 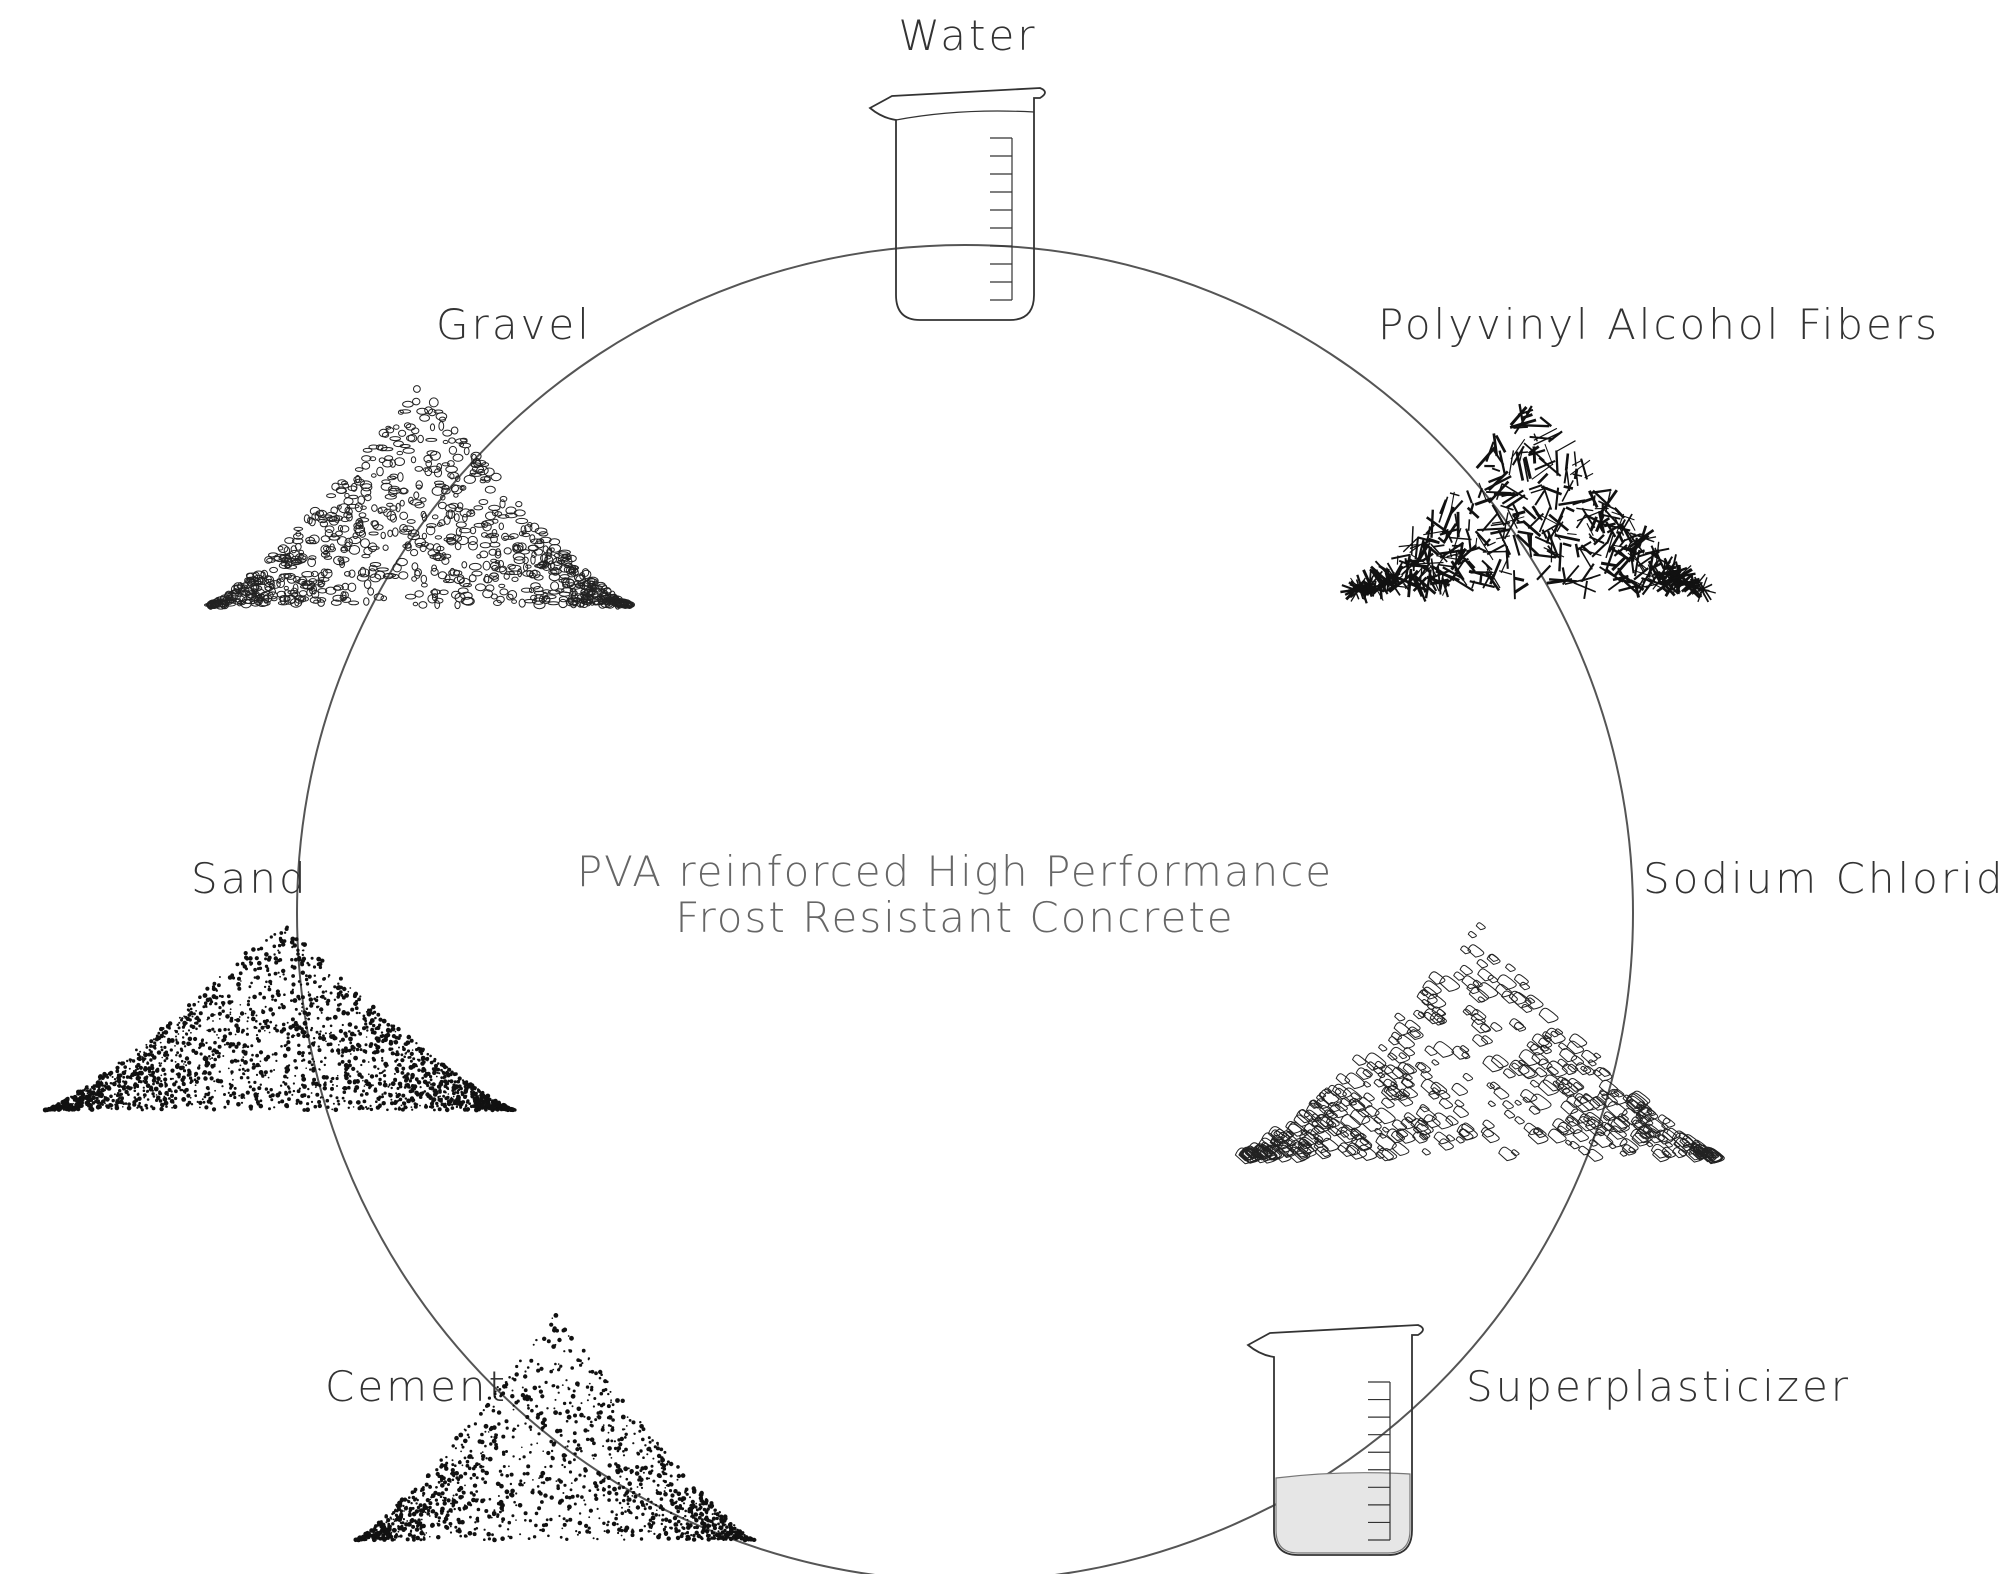 What do you see at coordinates (419, 497) in the screenshot?
I see `gravel-pile-icon` at bounding box center [419, 497].